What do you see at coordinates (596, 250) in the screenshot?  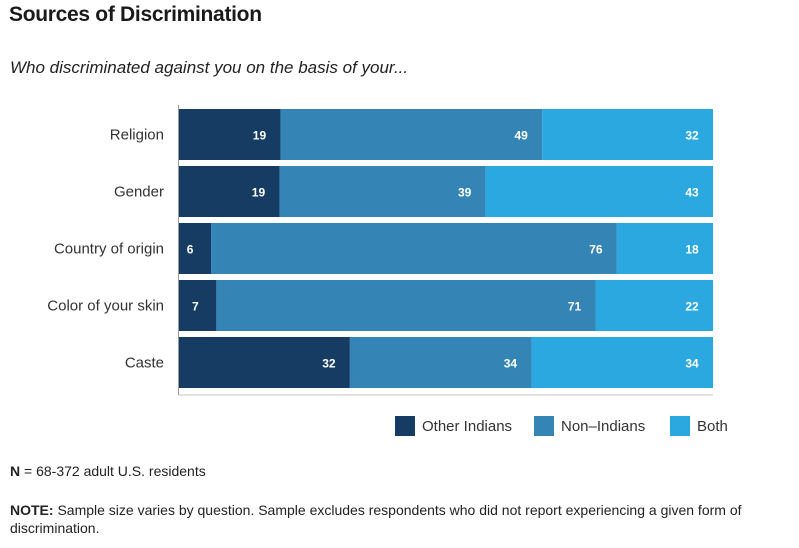 I see `data-label: 76` at bounding box center [596, 250].